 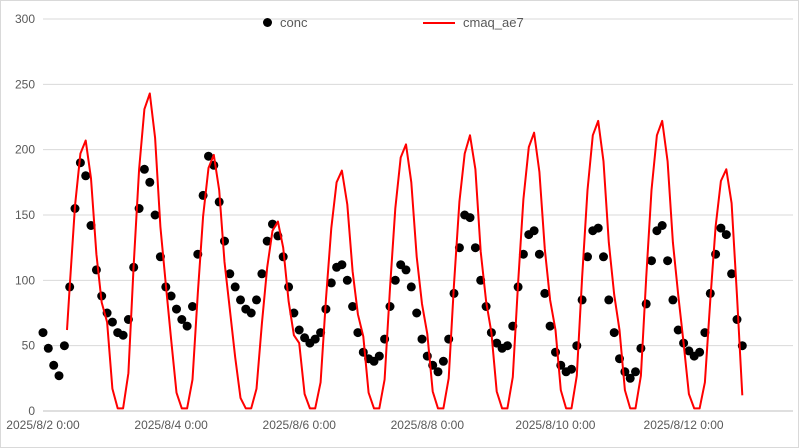 I want to click on y-tick-label-150: 150, so click(x=25, y=215).